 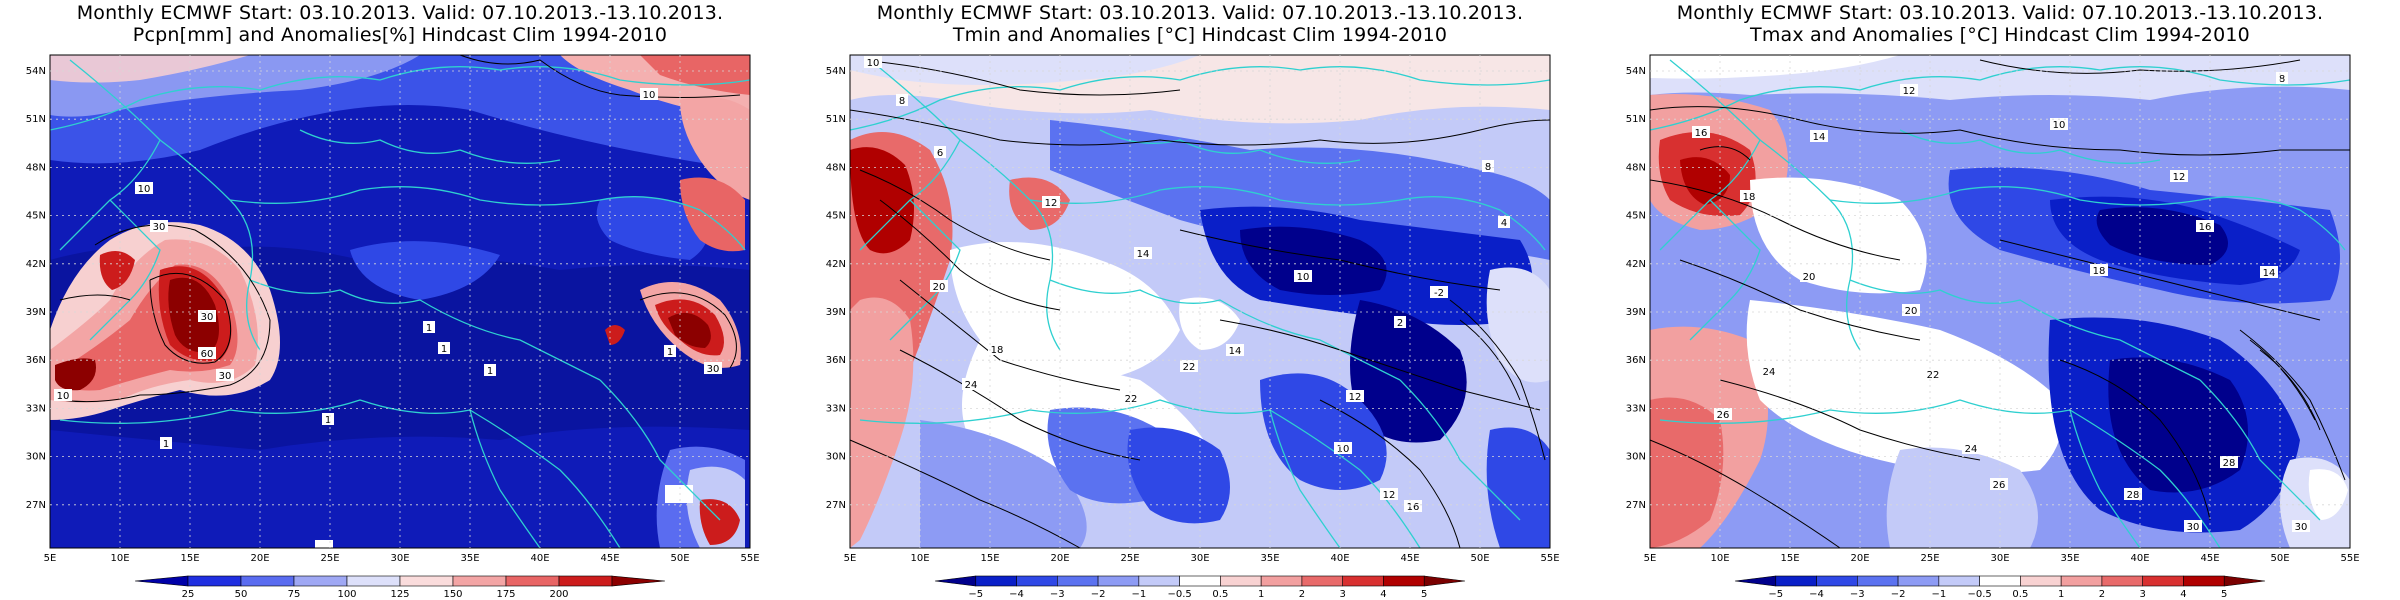 What do you see at coordinates (452, 594) in the screenshot?
I see `colorbar-label: 150` at bounding box center [452, 594].